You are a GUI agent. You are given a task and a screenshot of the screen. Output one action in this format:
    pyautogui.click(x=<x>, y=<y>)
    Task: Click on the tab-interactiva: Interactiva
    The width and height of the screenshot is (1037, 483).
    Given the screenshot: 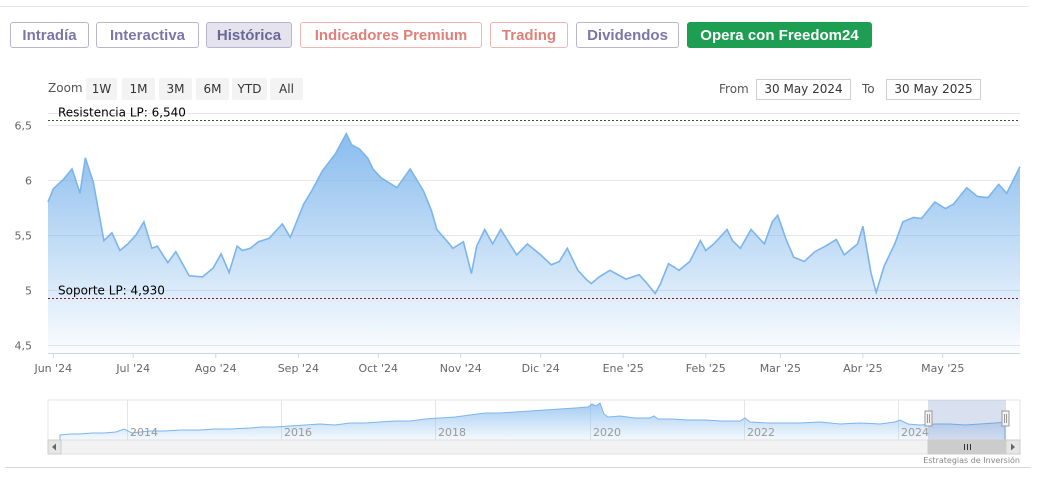 What is the action you would take?
    pyautogui.click(x=147, y=35)
    